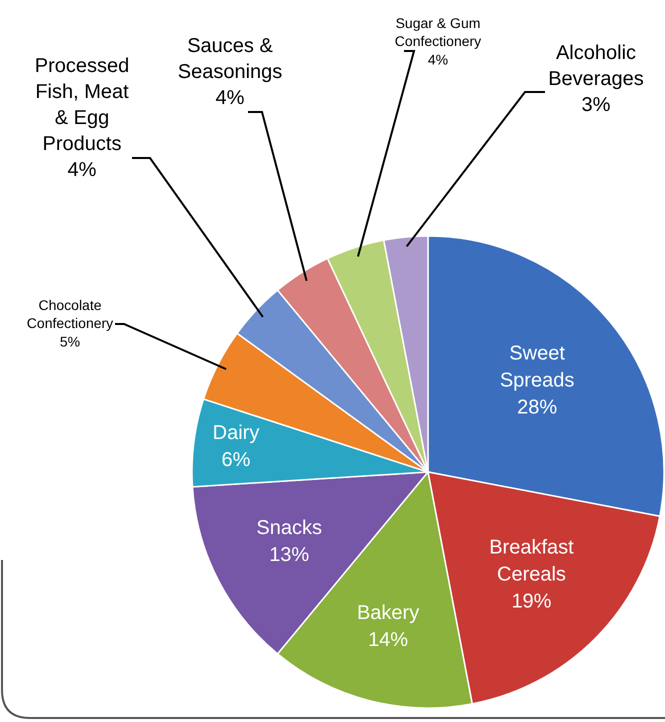  What do you see at coordinates (70, 314) in the screenshot?
I see `slice-label: Chocolate Confectionery` at bounding box center [70, 314].